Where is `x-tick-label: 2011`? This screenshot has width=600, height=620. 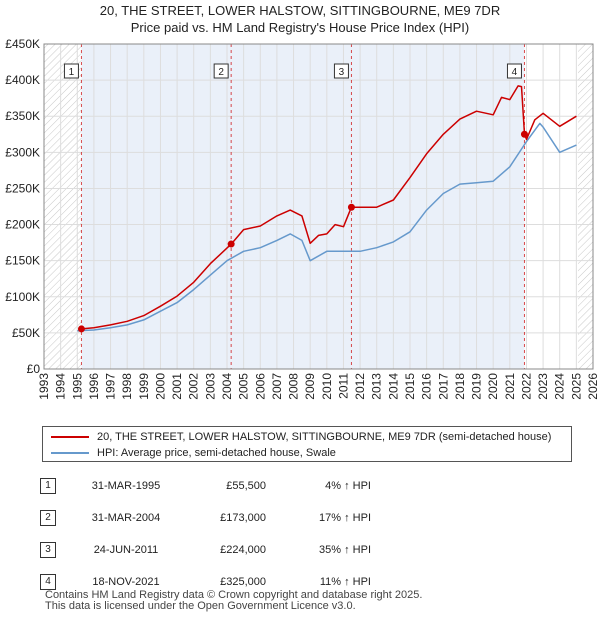 x-tick-label: 2011 is located at coordinates (343, 386).